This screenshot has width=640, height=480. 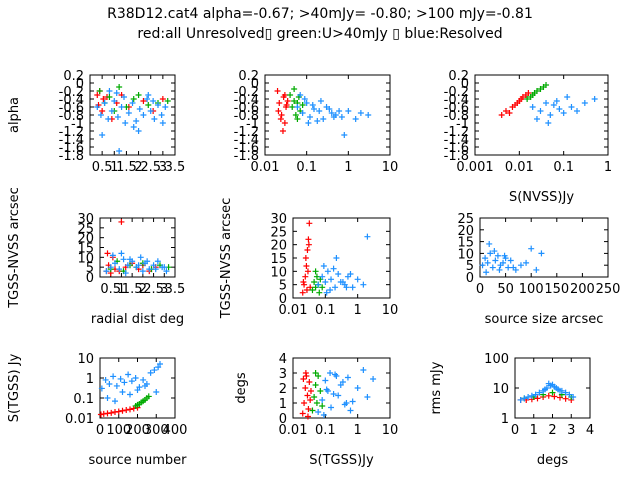 I want to click on panel-4-ytick-label: 0, so click(x=90, y=278).